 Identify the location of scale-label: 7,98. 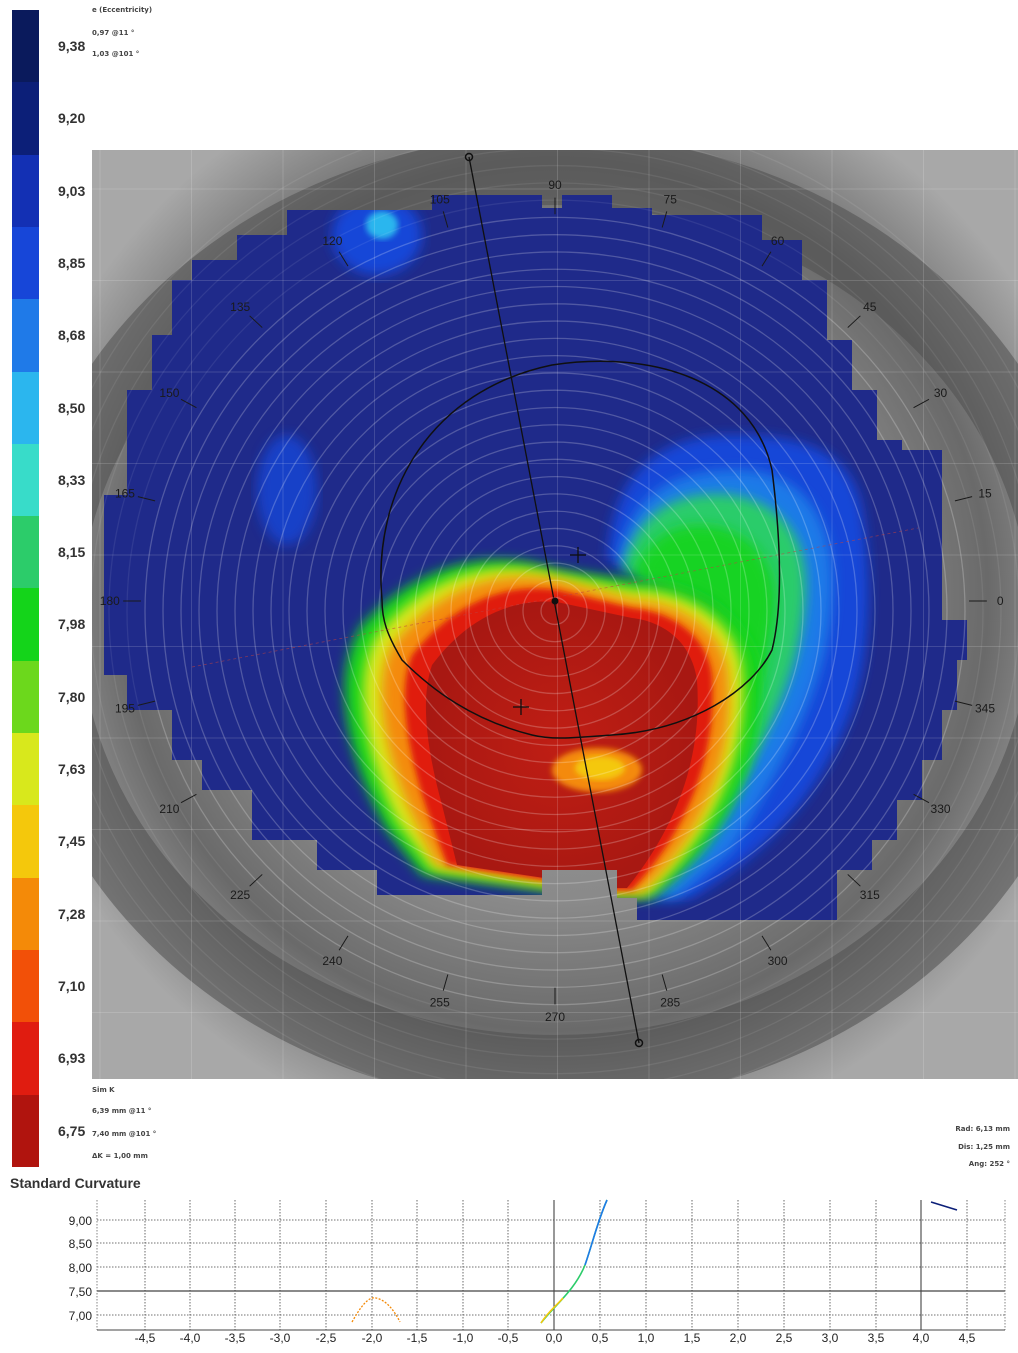
(72, 624).